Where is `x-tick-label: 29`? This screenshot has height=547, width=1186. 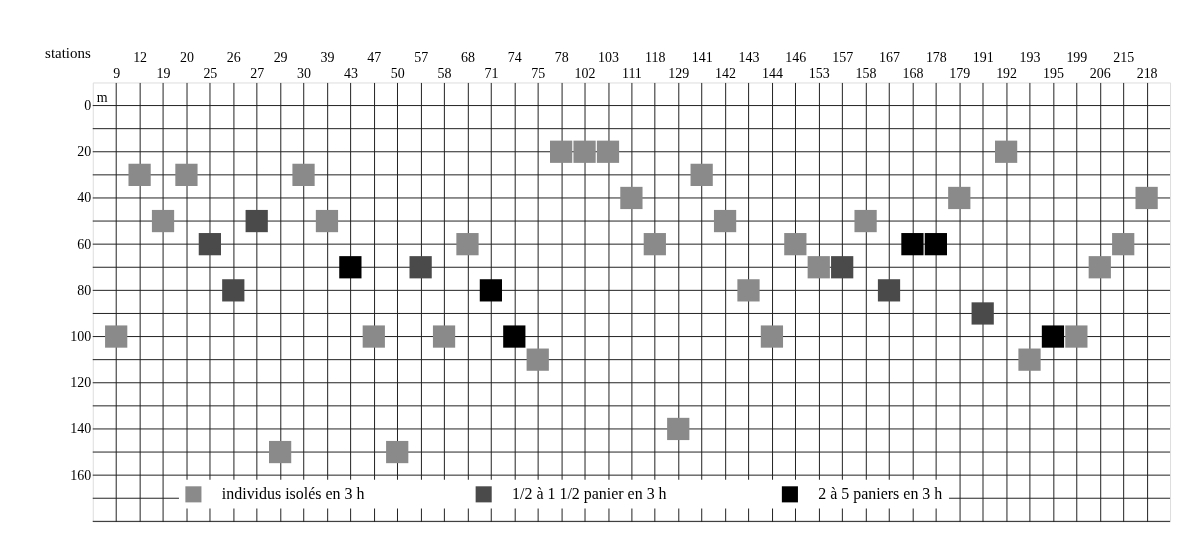 x-tick-label: 29 is located at coordinates (280, 58).